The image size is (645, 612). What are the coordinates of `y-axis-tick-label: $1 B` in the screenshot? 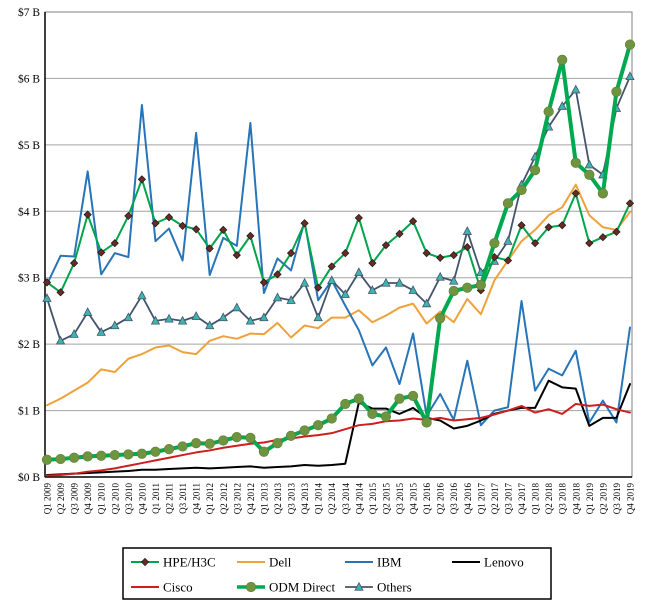 It's located at (29, 411).